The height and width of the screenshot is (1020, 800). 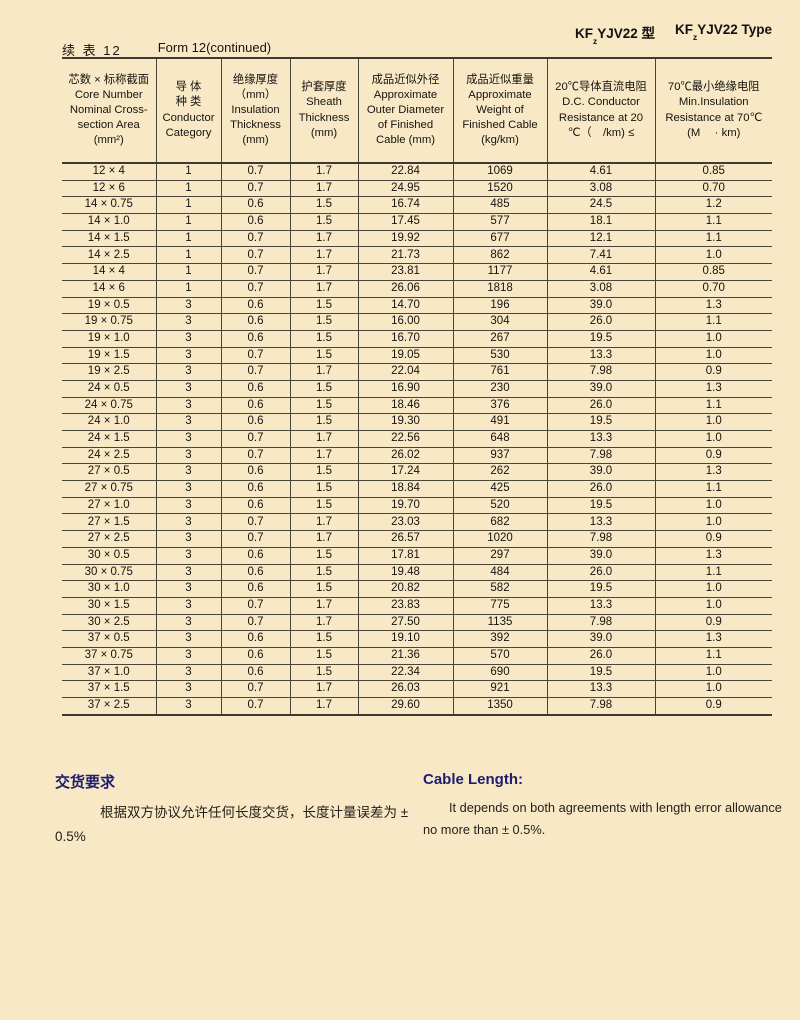 I want to click on table-cell: 297, so click(x=500, y=555).